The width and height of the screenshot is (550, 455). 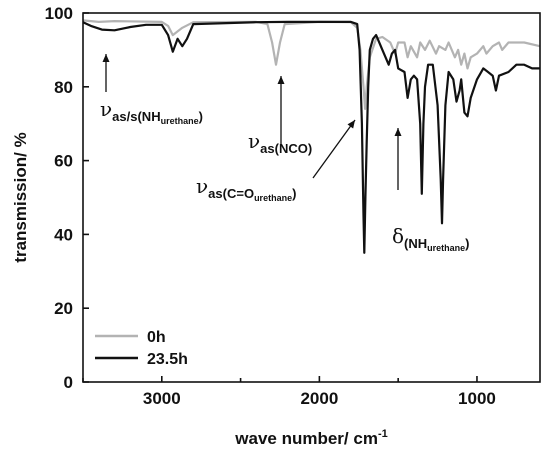 I want to click on annotation-subscript: as(C=O, so click(x=231, y=193).